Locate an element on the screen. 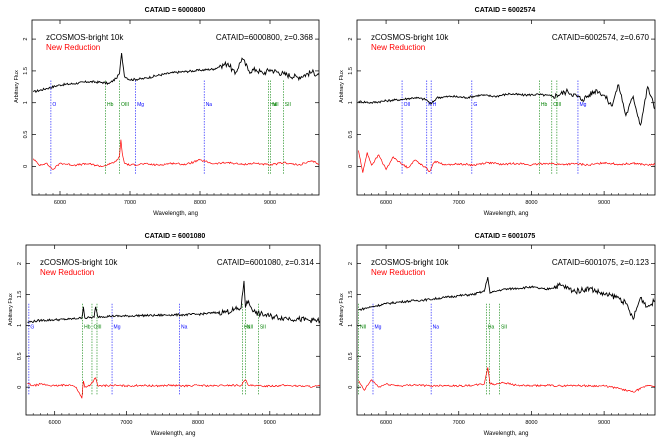 This screenshot has width=666, height=444. catalog-info: CATAID=6002574, z=0.670 is located at coordinates (601, 37).